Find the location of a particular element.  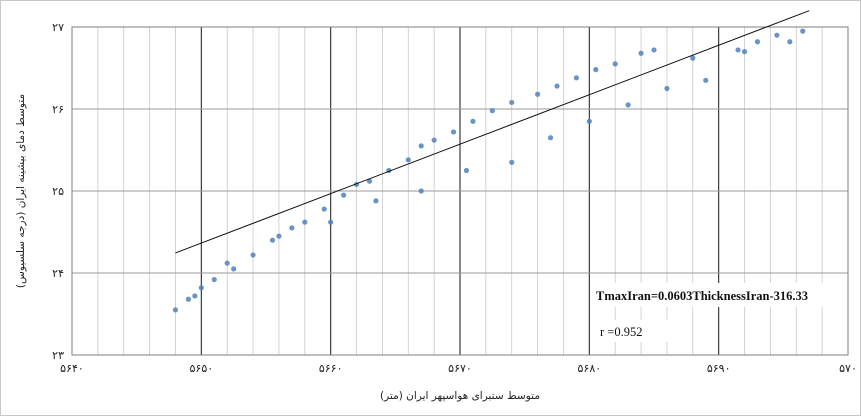

x-tick-label: ۵۷۰ is located at coordinates (848, 368).